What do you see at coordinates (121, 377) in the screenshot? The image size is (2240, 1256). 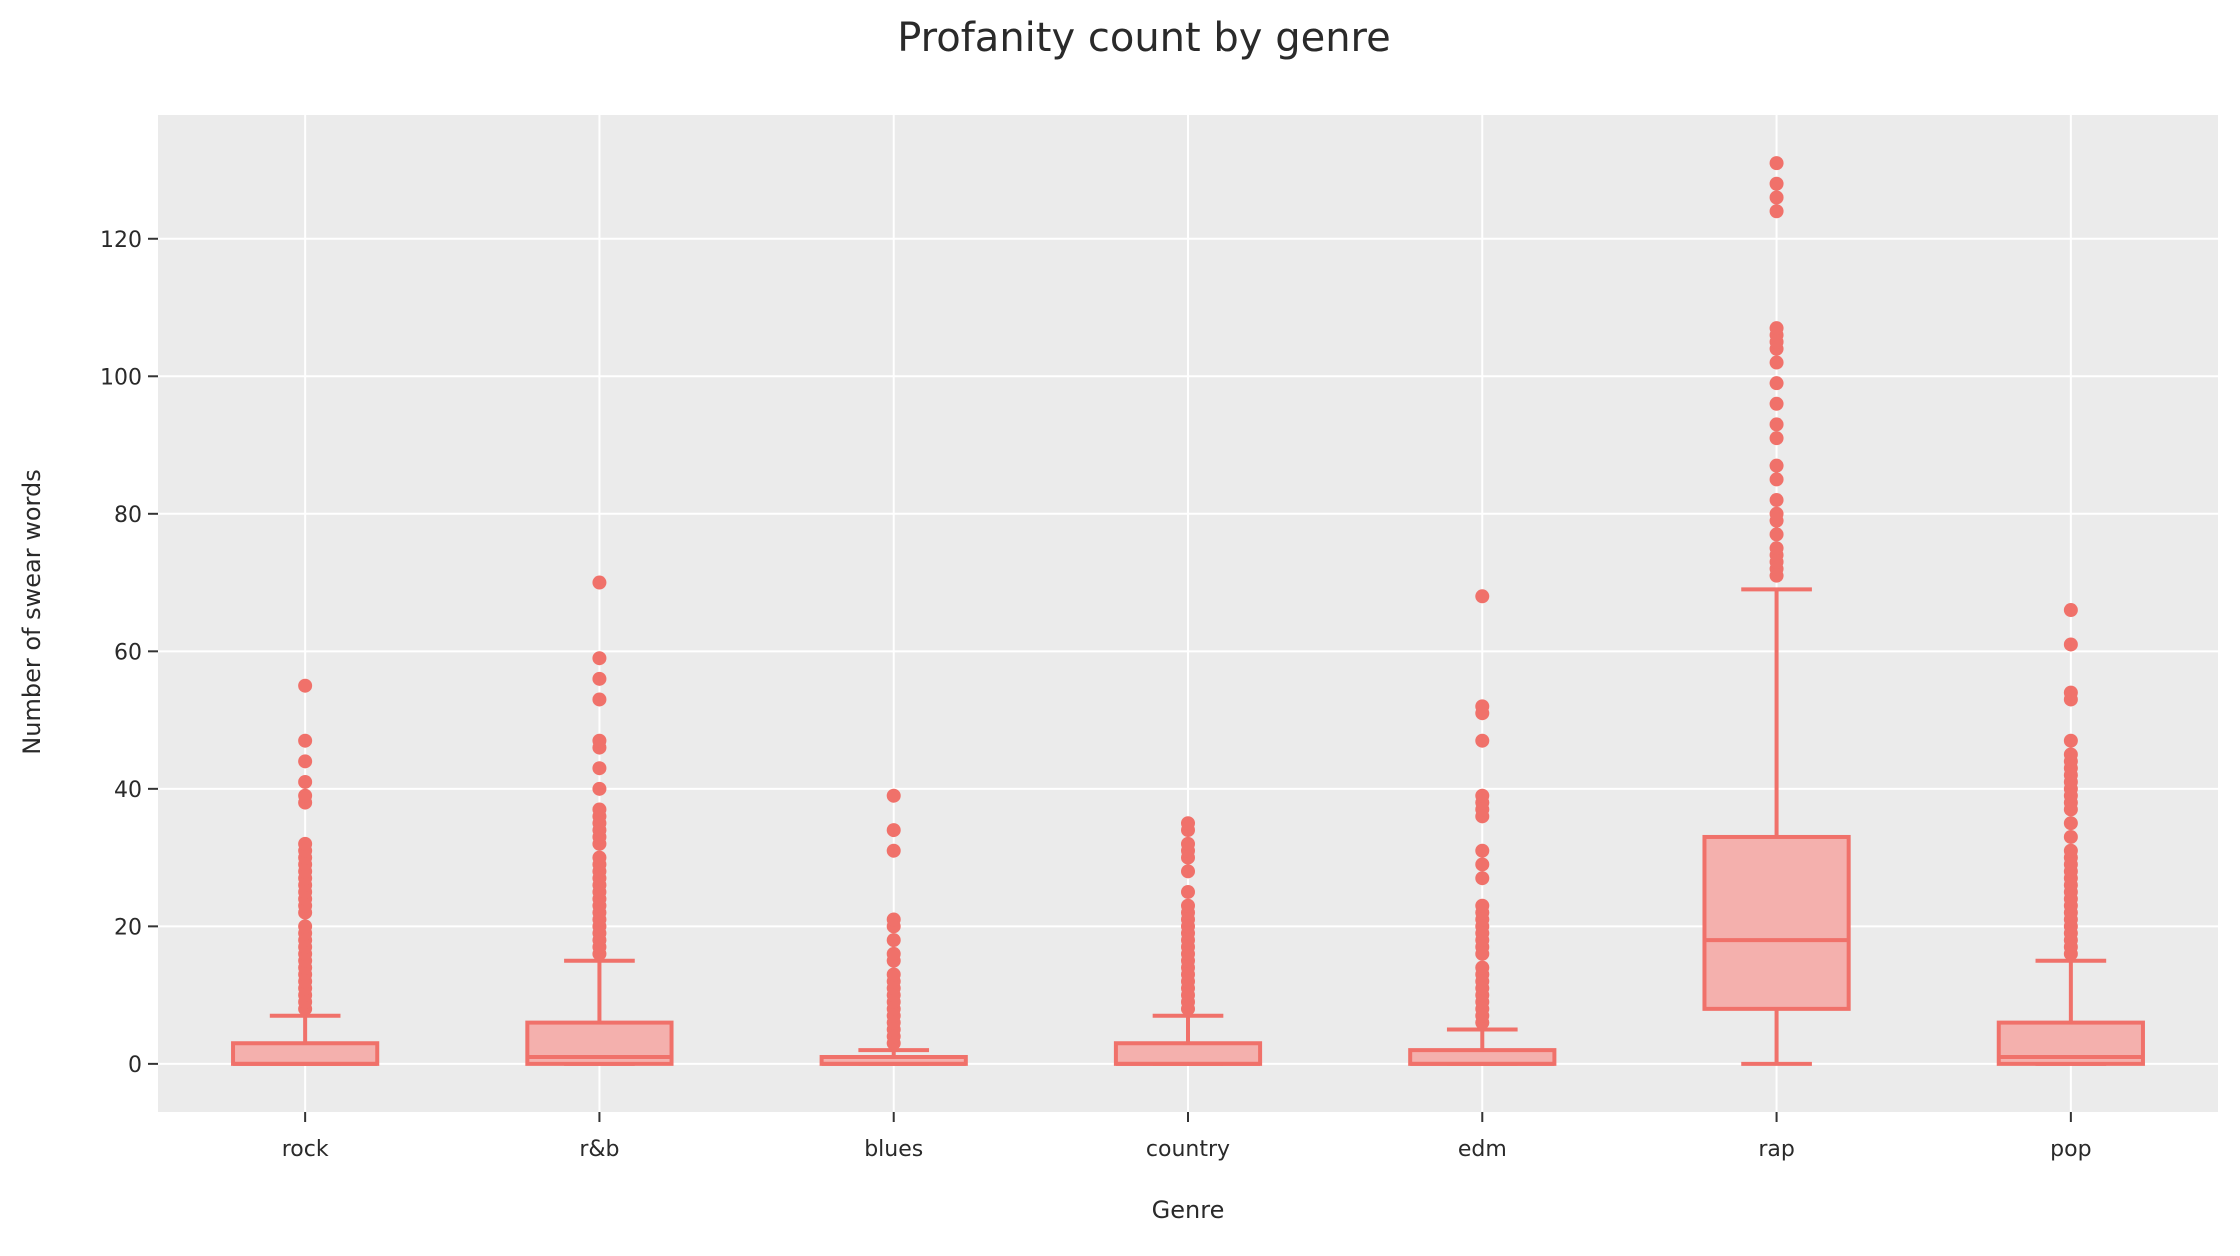 I see `y-tick-label: 100` at bounding box center [121, 377].